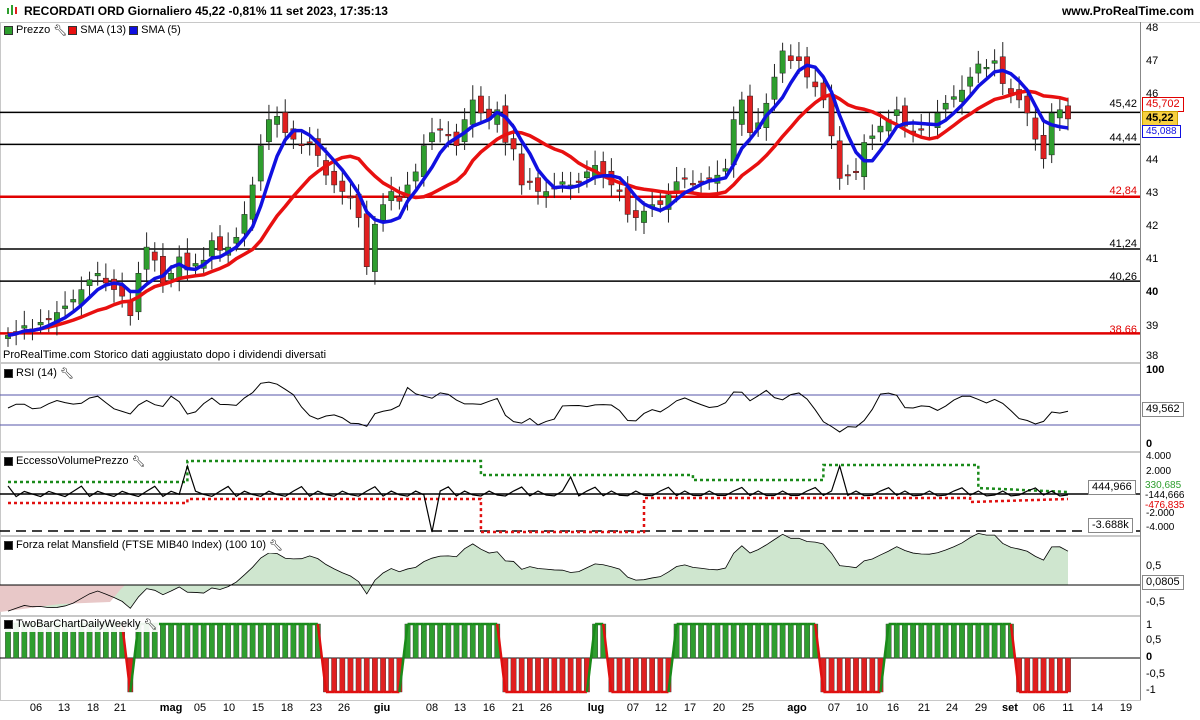 The width and height of the screenshot is (1200, 720). I want to click on rsi-value-box: 49,562, so click(1163, 409).